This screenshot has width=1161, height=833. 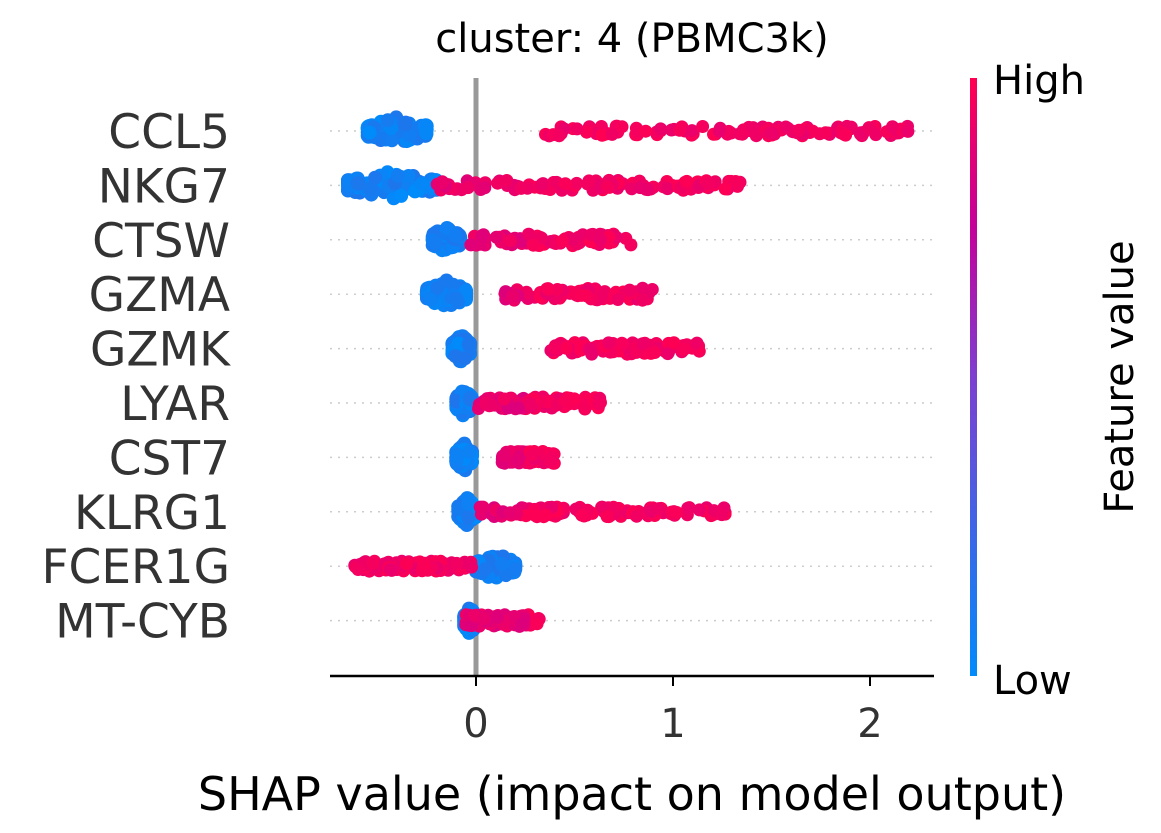 I want to click on x-tick-label-2: 2, so click(x=869, y=724).